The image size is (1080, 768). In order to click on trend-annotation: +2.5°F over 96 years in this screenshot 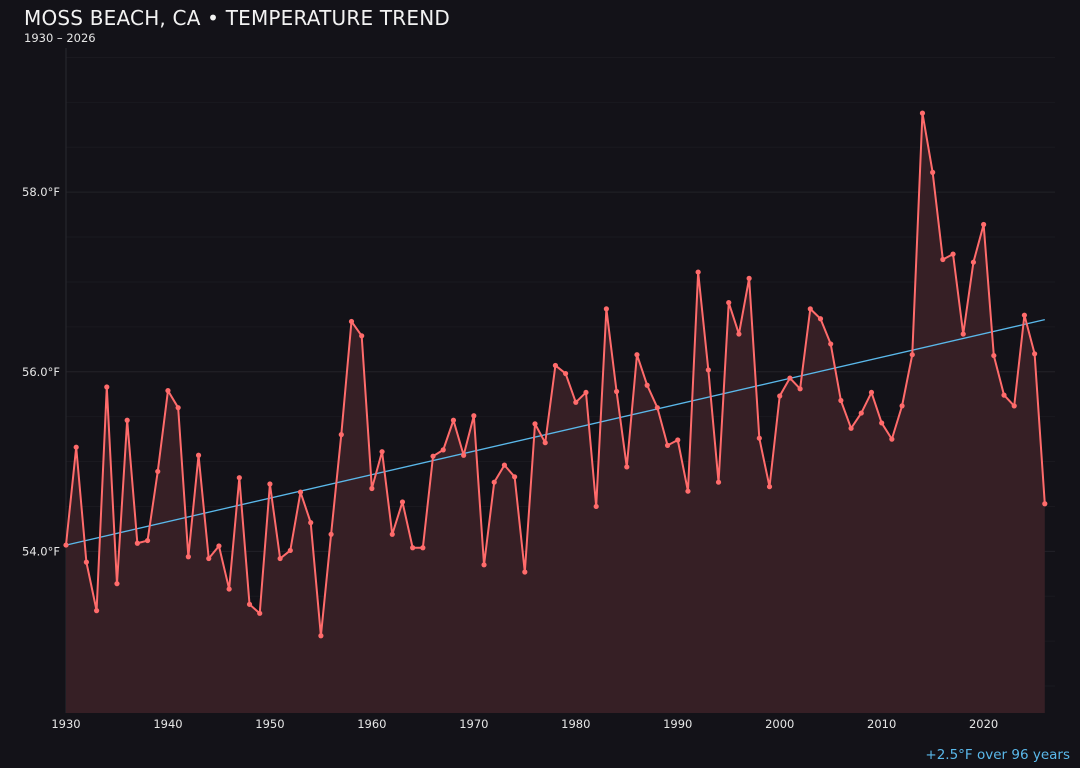, I will do `click(997, 755)`.